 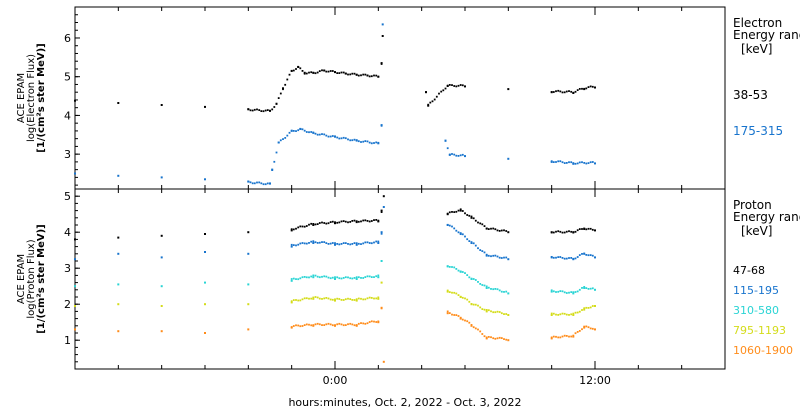 What do you see at coordinates (759, 330) in the screenshot?
I see `proton-legend-entry: 795-1193` at bounding box center [759, 330].